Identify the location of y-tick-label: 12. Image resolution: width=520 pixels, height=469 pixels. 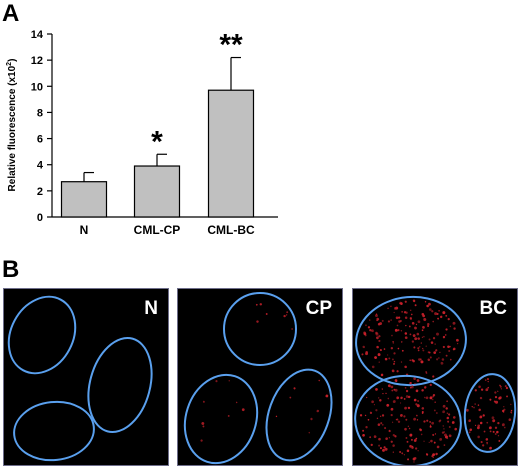
(37, 61).